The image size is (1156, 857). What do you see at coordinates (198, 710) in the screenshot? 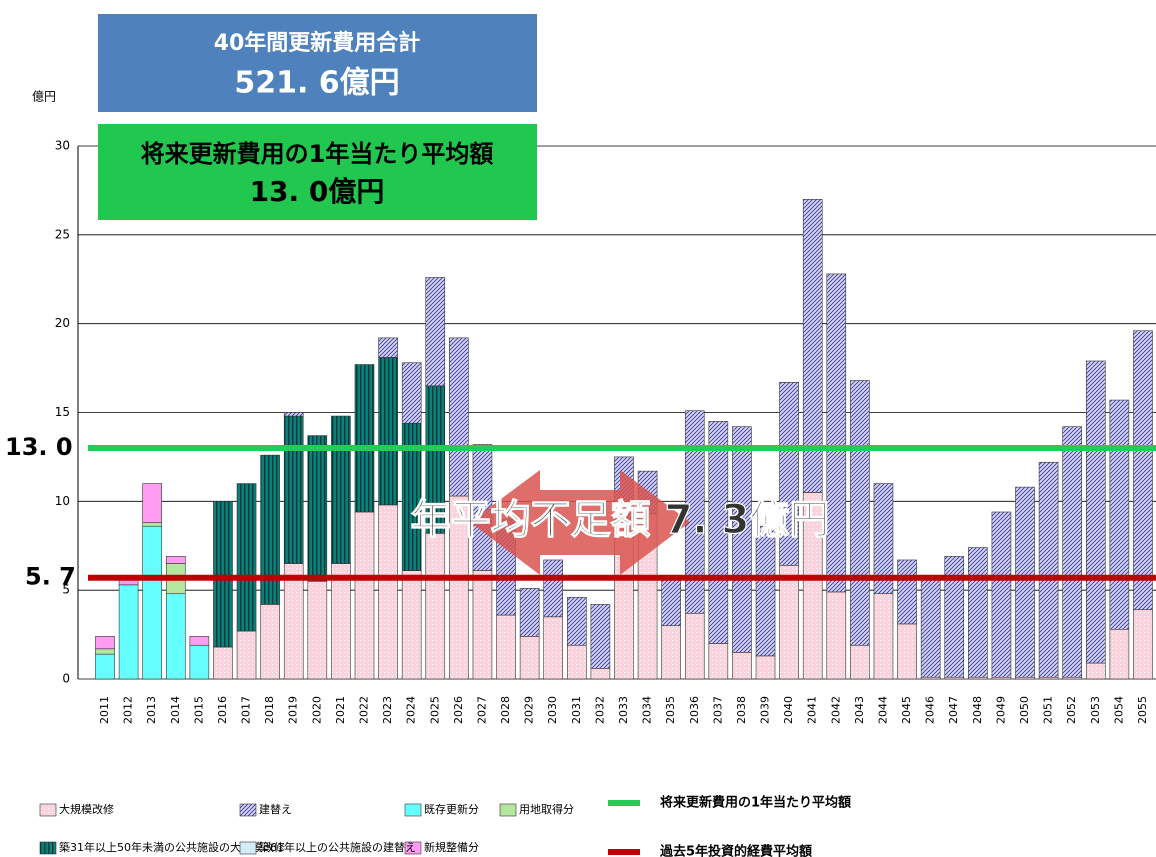
I see `x-tick-label: 2015` at bounding box center [198, 710].